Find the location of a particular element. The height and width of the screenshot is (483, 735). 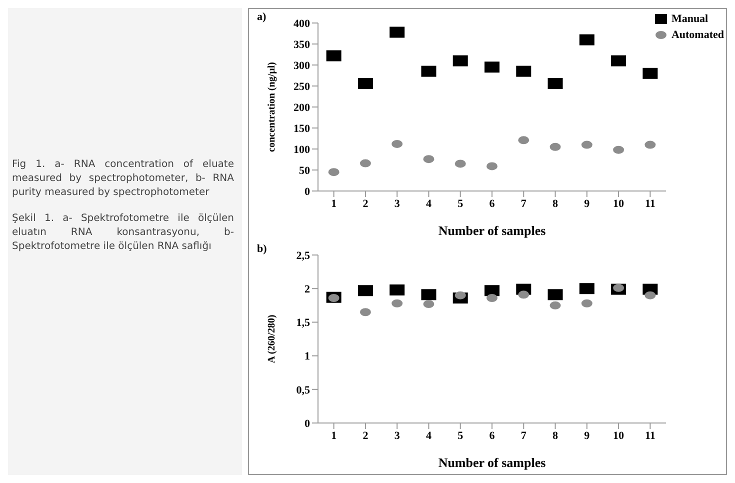

text: Şekil 1. a- Spektrofotometre ile ölçülen eluatın RNA konsantrasyonu, b- Spektrofotometre ile ölçülen RNA saflığı is located at coordinates (123, 233).